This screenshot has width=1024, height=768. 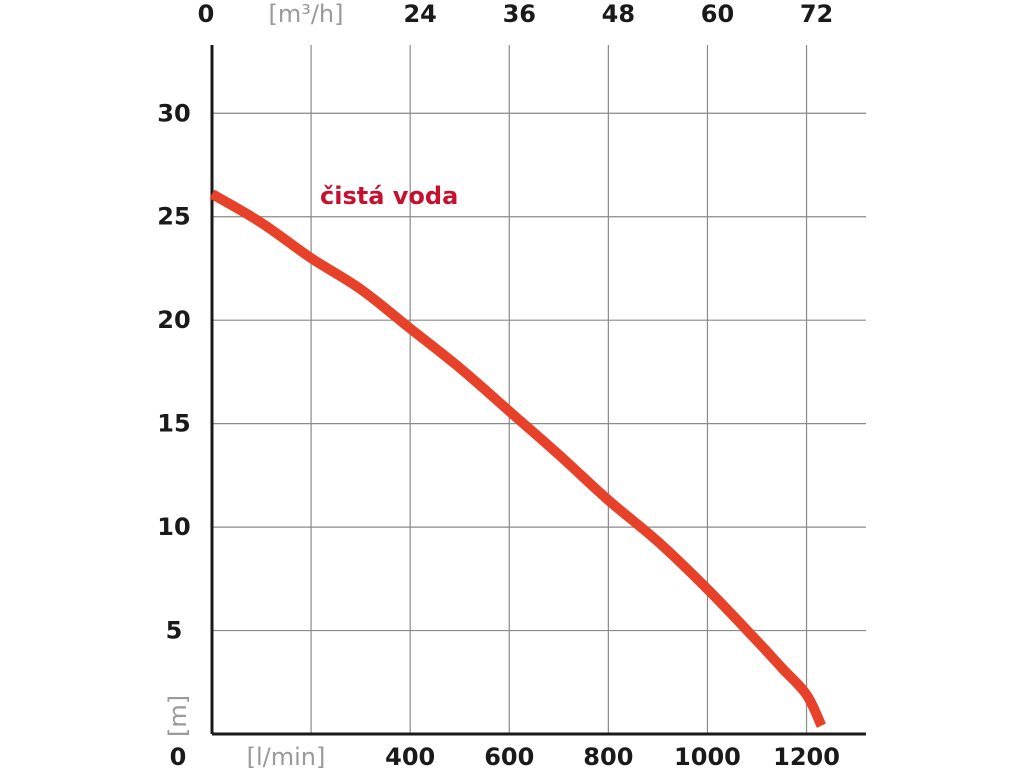 I want to click on series-label: čistá voda, so click(x=389, y=196).